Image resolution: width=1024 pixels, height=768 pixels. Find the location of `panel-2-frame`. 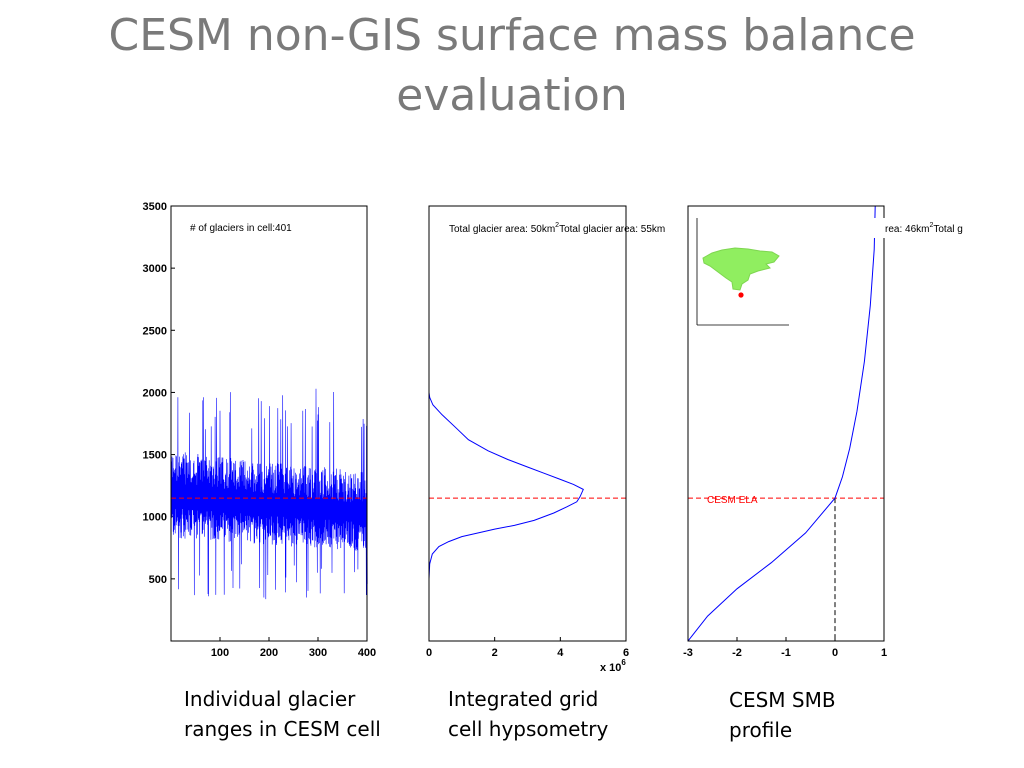

panel-2-frame is located at coordinates (527, 423).